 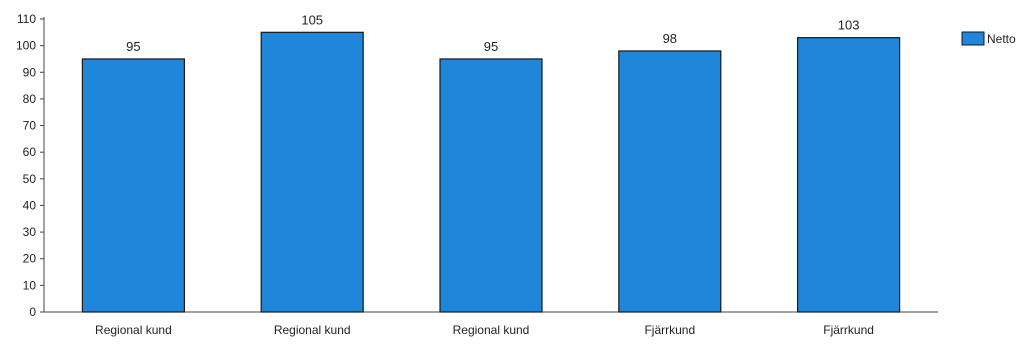 I want to click on legend-label: Netto, so click(x=1001, y=39).